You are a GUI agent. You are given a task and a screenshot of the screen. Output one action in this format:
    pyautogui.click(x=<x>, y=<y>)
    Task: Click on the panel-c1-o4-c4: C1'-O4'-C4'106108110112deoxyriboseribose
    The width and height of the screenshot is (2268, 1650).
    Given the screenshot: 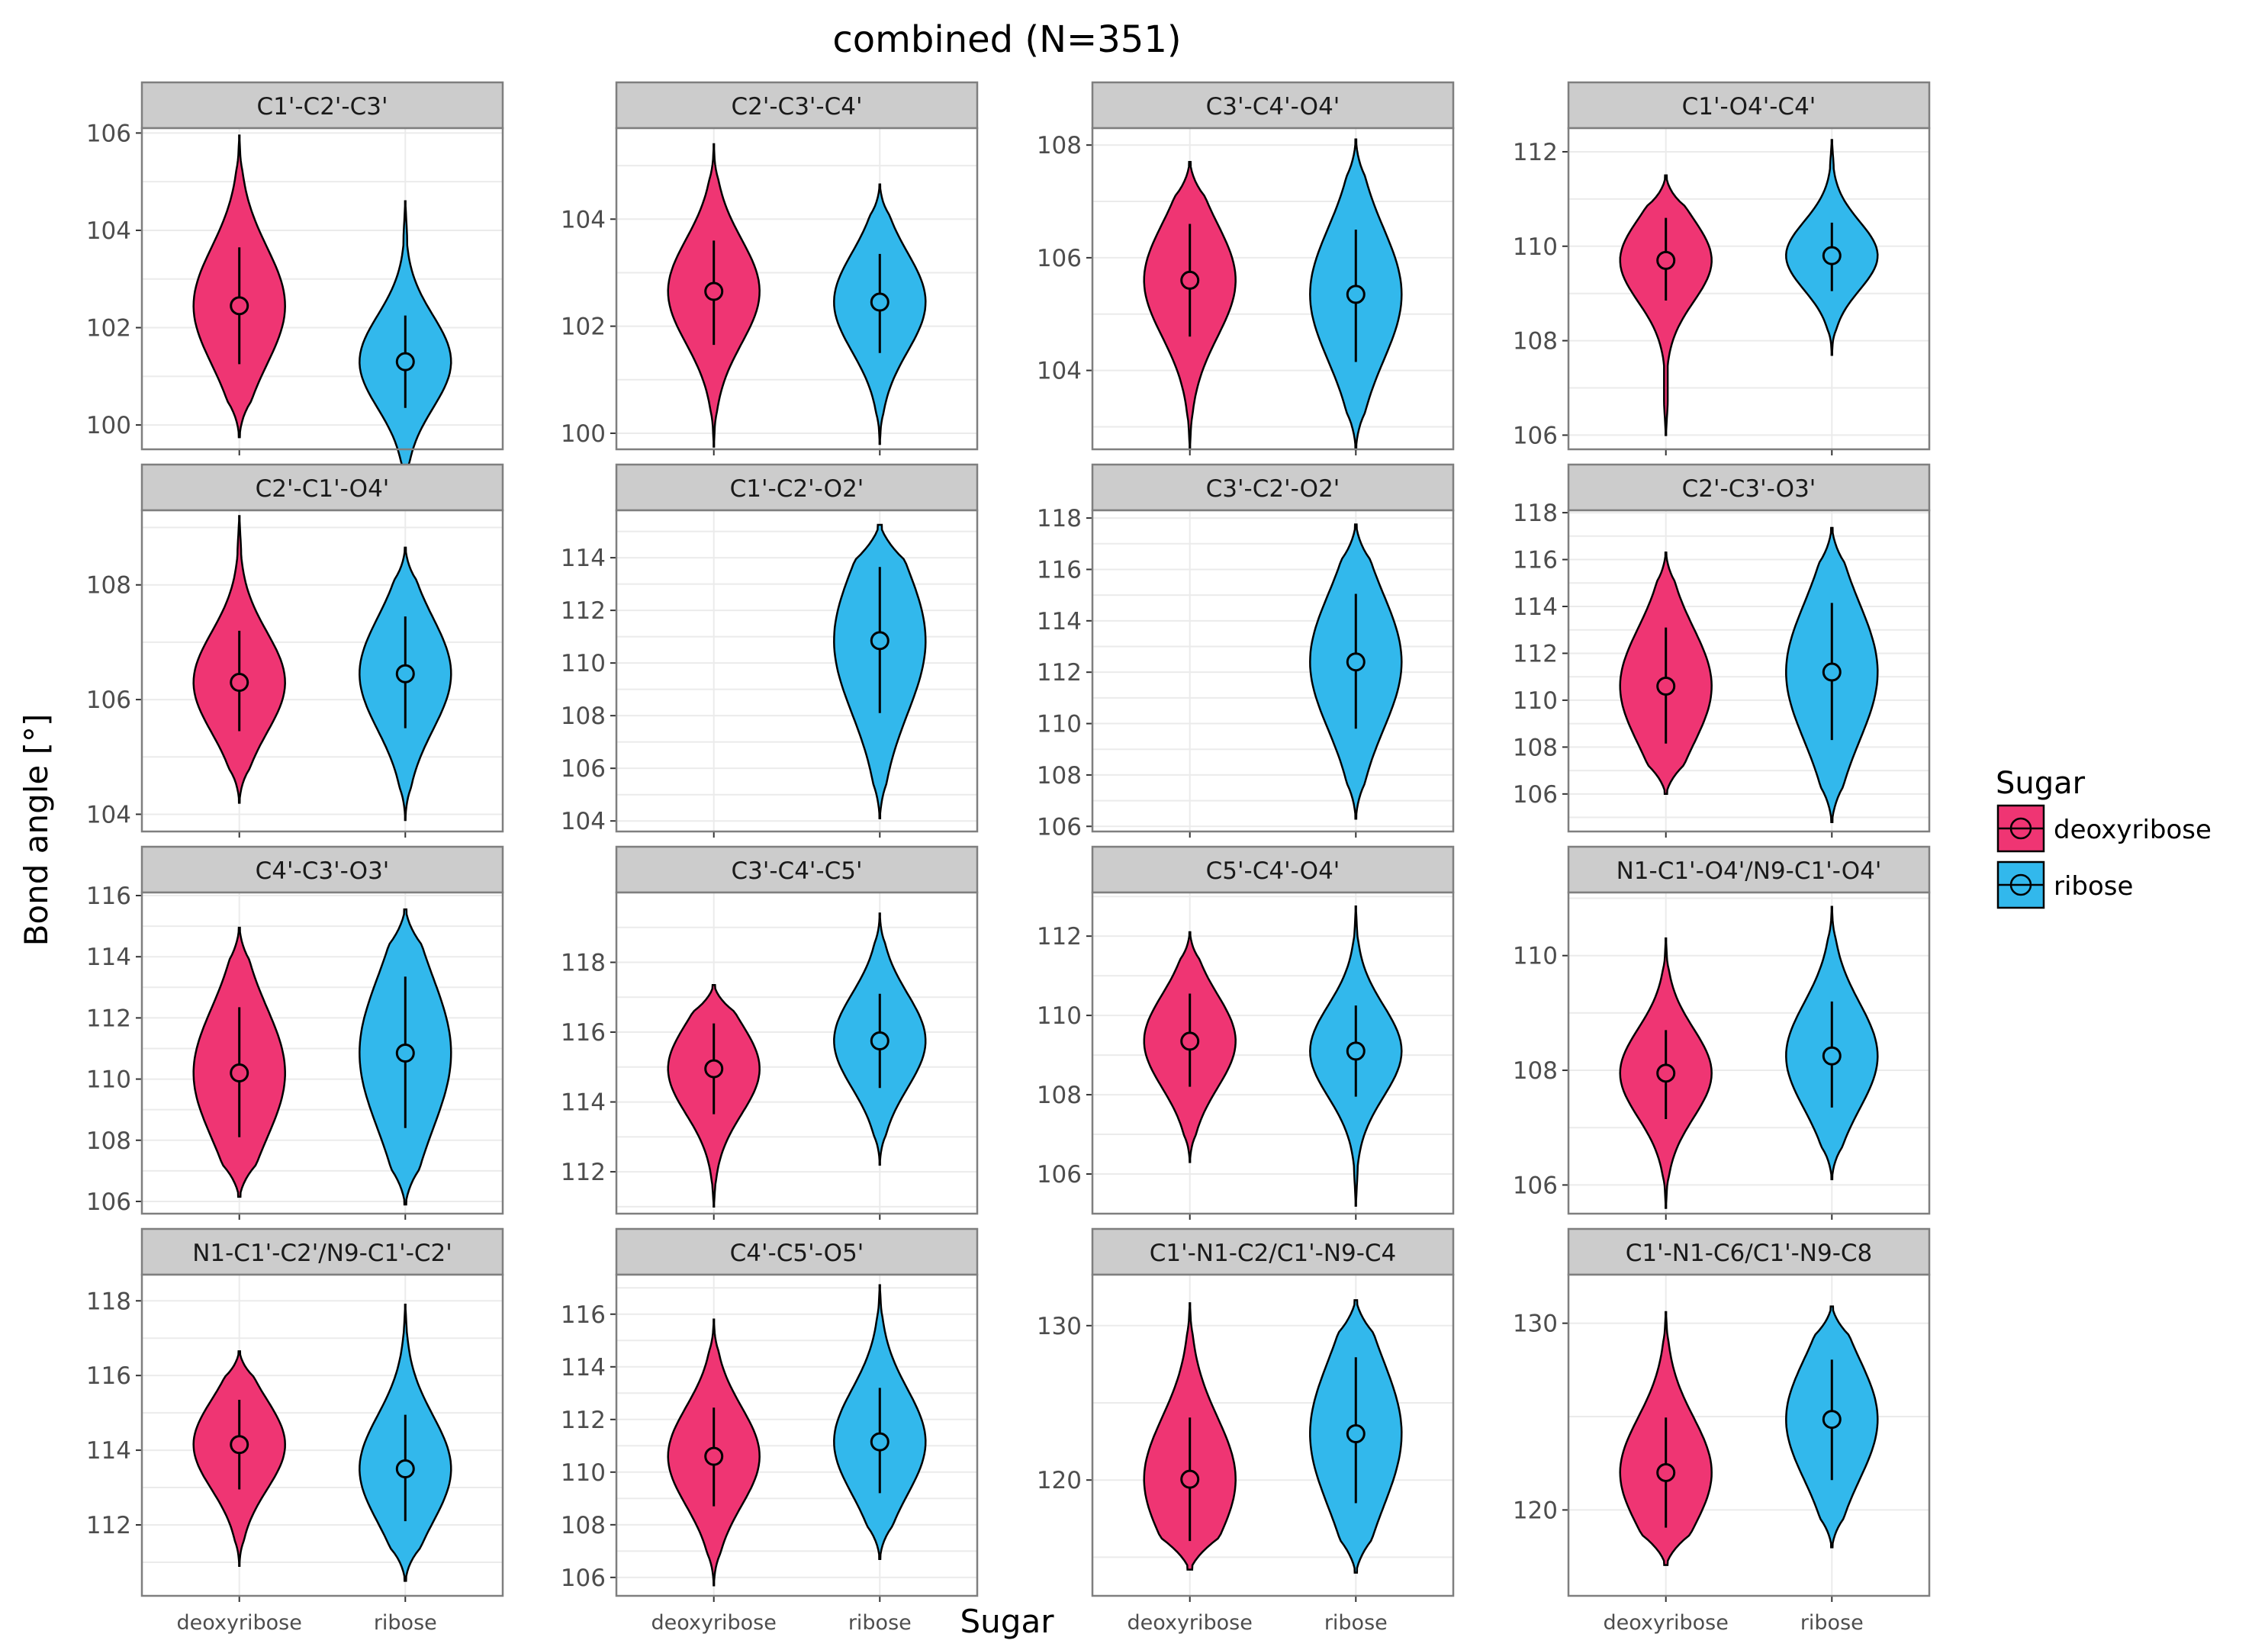 What is the action you would take?
    pyautogui.click(x=1722, y=284)
    